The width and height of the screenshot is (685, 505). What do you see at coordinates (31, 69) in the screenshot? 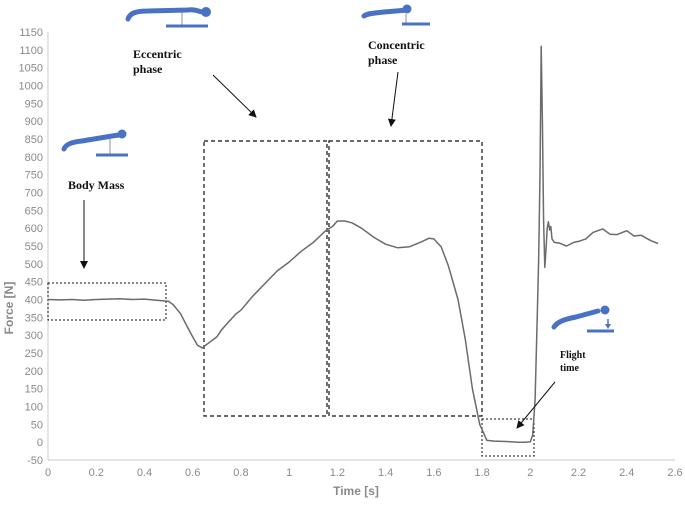
I see `y-tick-label: 1050` at bounding box center [31, 69].